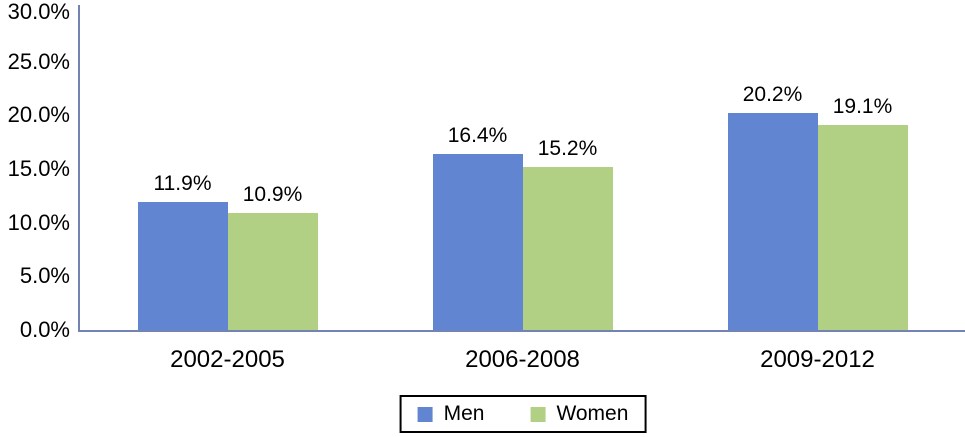 The width and height of the screenshot is (965, 437). What do you see at coordinates (522, 359) in the screenshot?
I see `x-axis-category-label: 2006-2008` at bounding box center [522, 359].